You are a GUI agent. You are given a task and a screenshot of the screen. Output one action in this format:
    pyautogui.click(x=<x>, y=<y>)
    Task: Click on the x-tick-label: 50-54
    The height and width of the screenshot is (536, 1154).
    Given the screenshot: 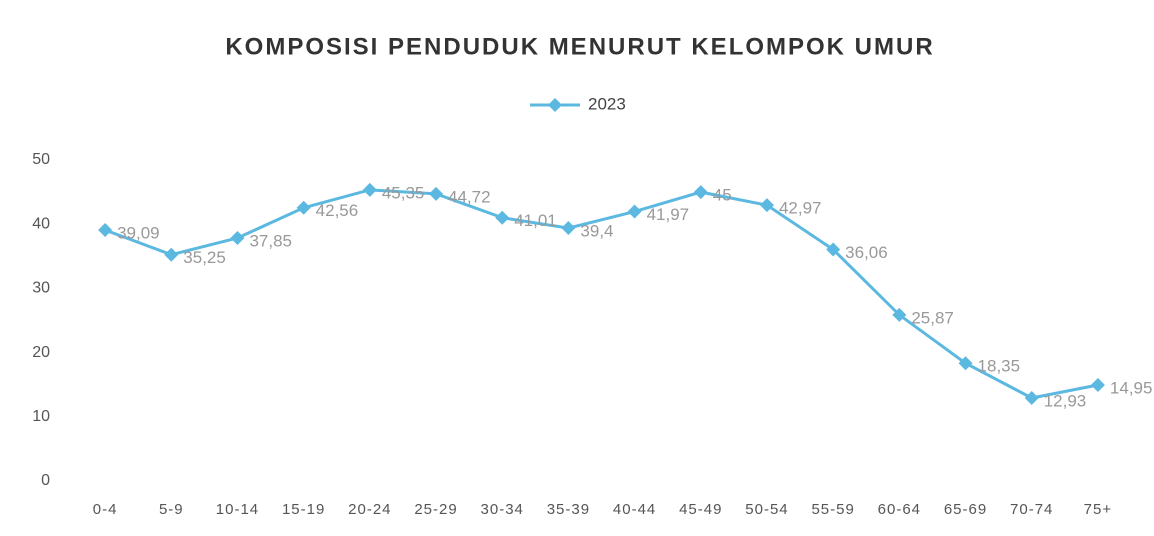 What is the action you would take?
    pyautogui.click(x=766, y=509)
    